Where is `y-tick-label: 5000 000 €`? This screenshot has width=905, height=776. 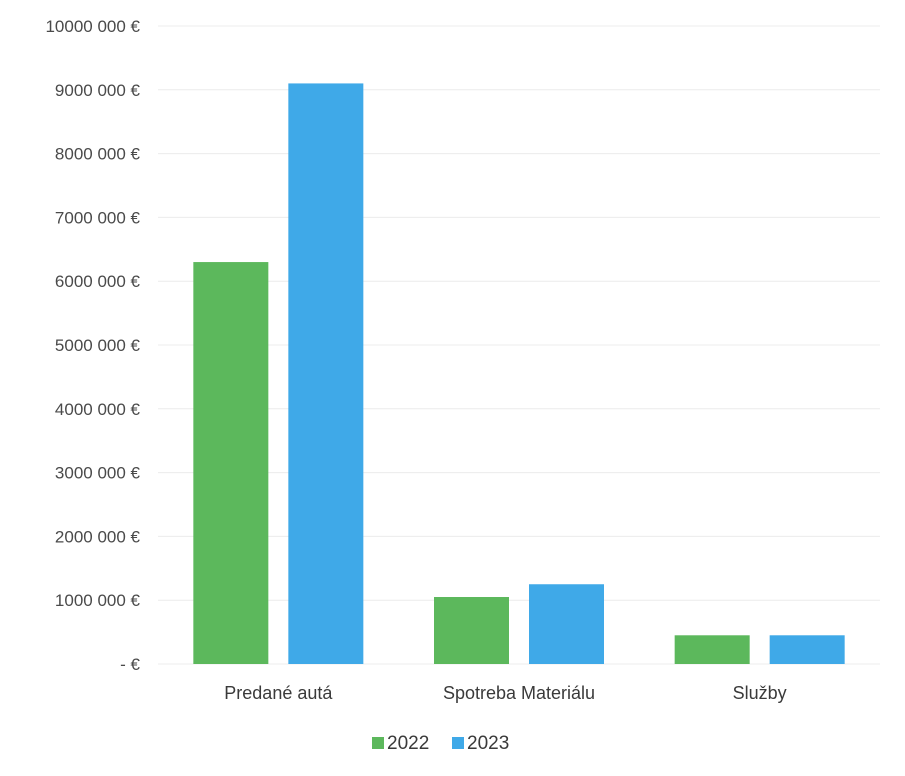 y-tick-label: 5000 000 € is located at coordinates (98, 345).